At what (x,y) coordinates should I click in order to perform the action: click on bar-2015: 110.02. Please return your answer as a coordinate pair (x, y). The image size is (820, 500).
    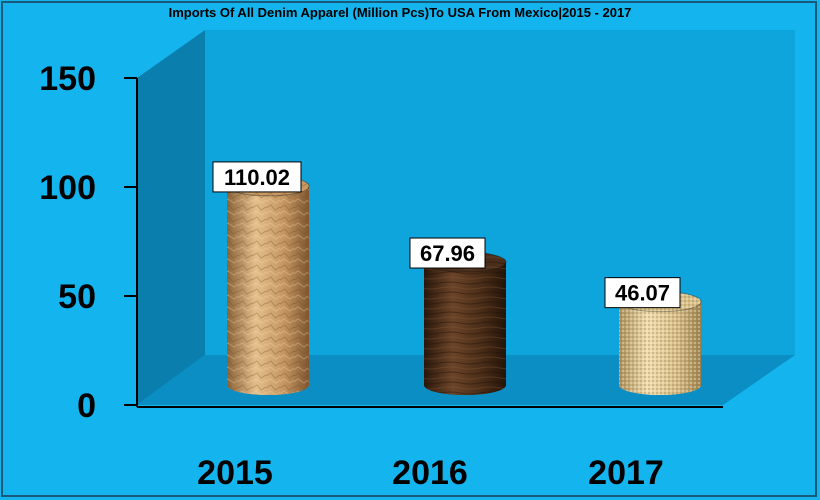
    Looking at the image, I should click on (261, 278).